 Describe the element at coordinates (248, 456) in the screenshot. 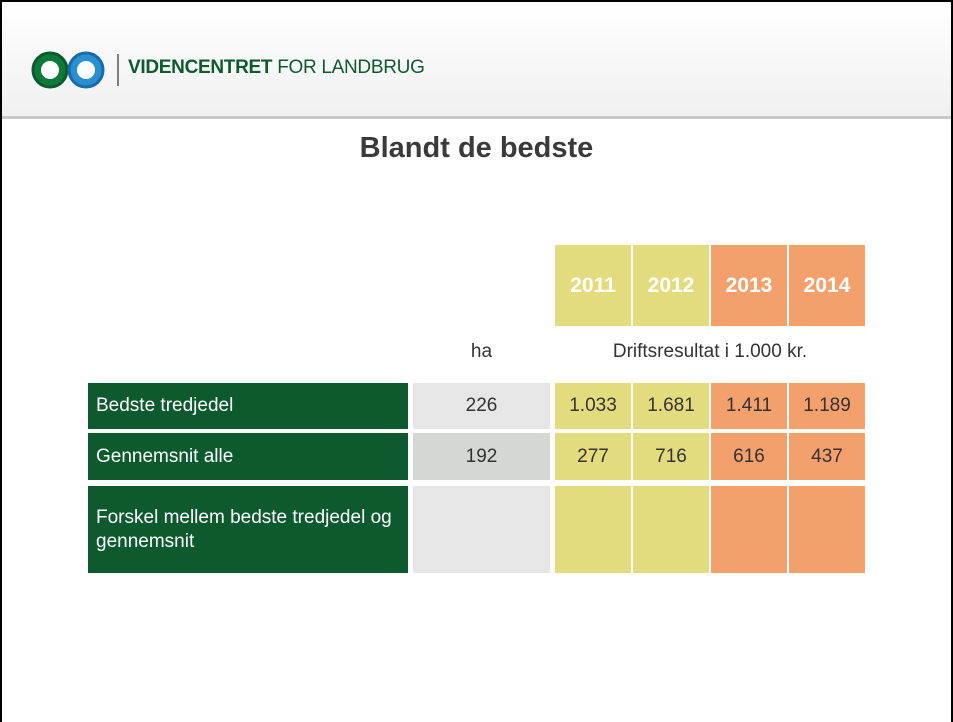

I see `row-label: Gennemsnit alle` at that location.